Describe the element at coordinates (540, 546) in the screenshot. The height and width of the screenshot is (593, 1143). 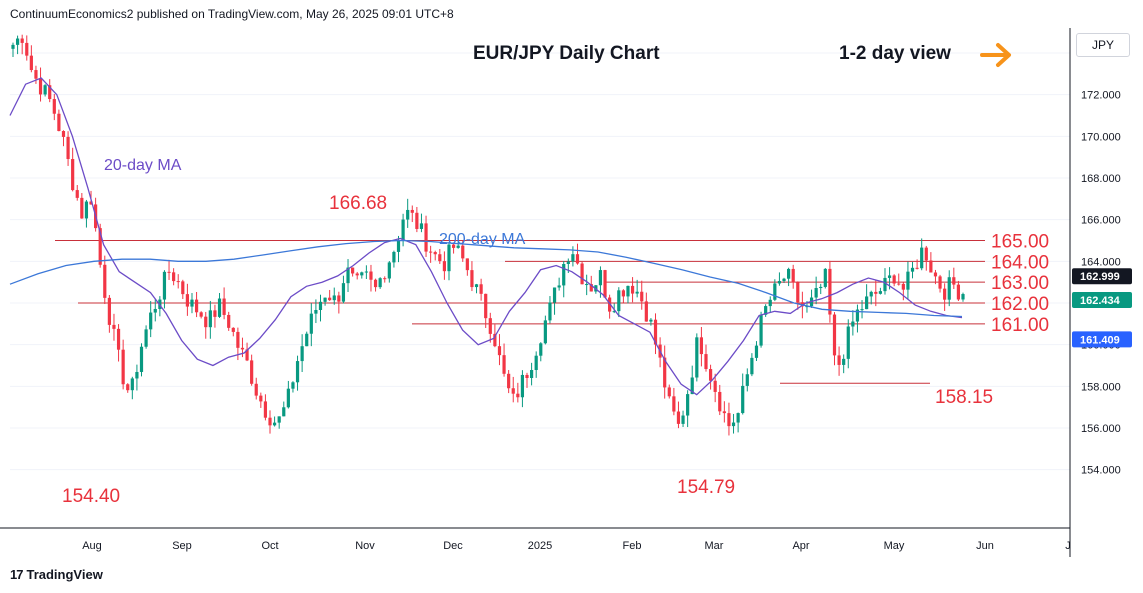
I see `x-tick-label: 2025` at that location.